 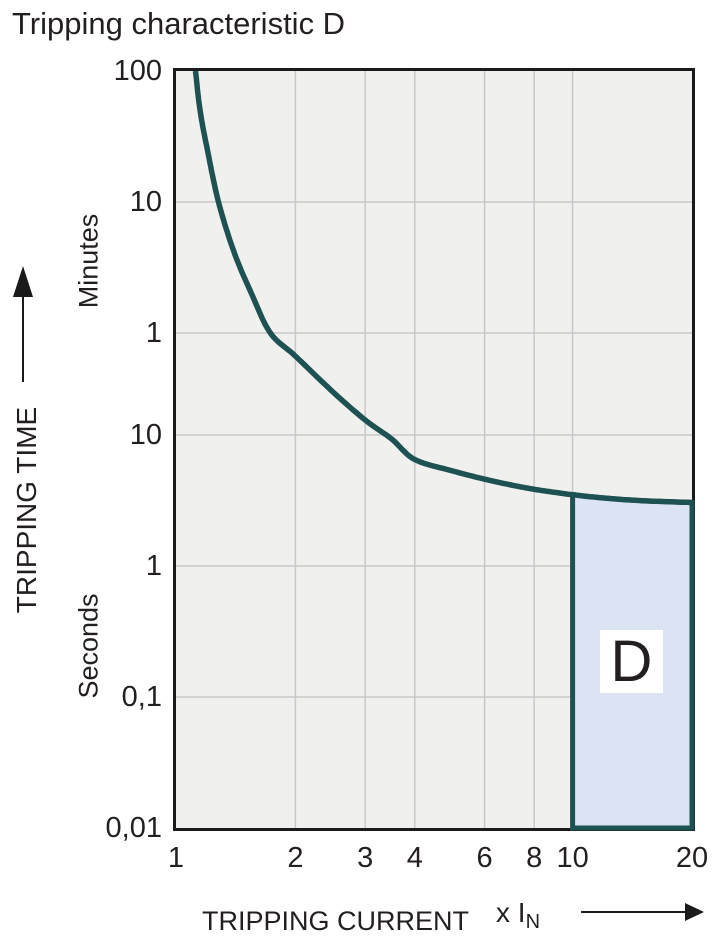 What do you see at coordinates (26, 510) in the screenshot?
I see `y-axis-title: TRIPPING TIME` at bounding box center [26, 510].